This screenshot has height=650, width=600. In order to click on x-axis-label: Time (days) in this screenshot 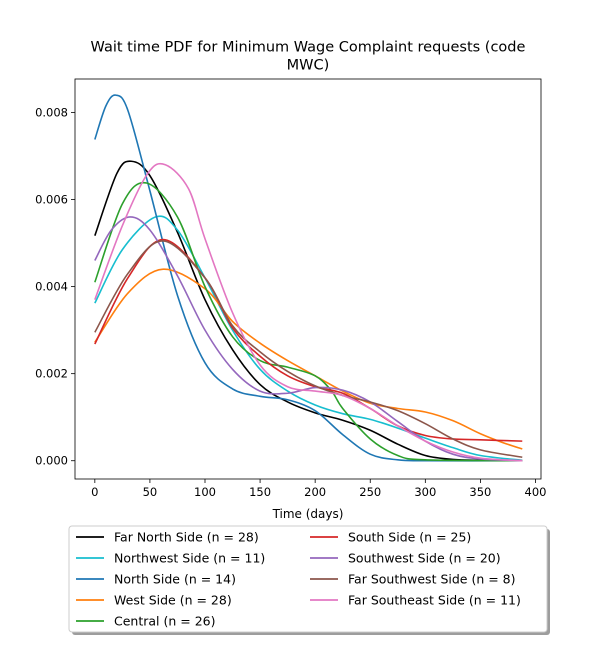, I will do `click(308, 514)`.